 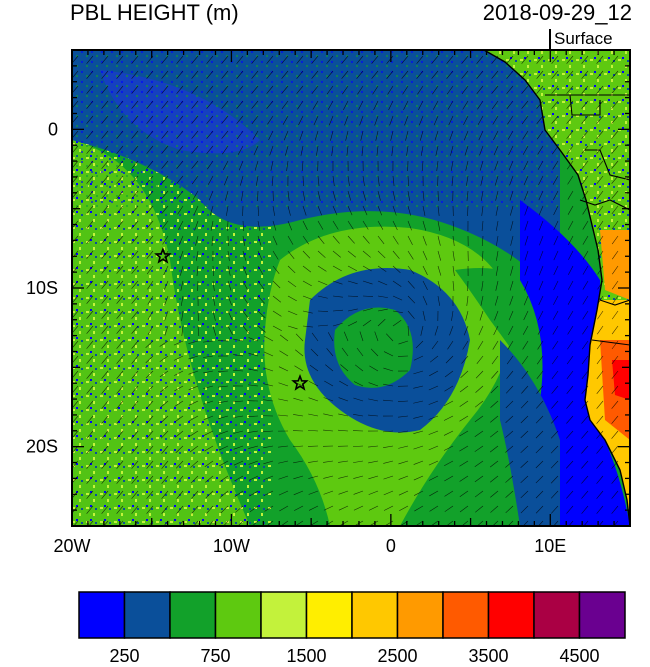 I want to click on colorbar-label: 1500, so click(x=306, y=656).